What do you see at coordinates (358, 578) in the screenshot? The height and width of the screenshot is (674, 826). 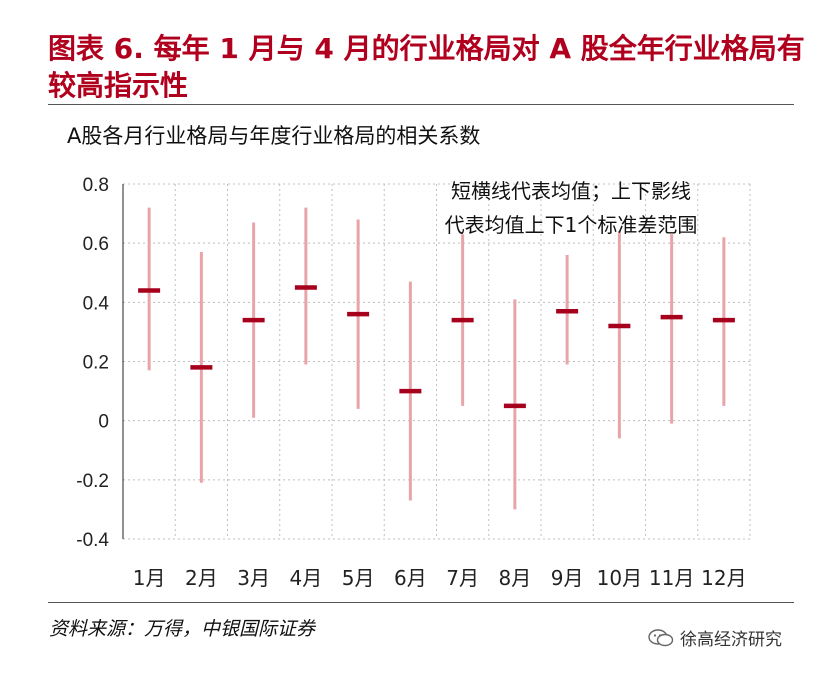 I see `x-tick-label: 5月` at bounding box center [358, 578].